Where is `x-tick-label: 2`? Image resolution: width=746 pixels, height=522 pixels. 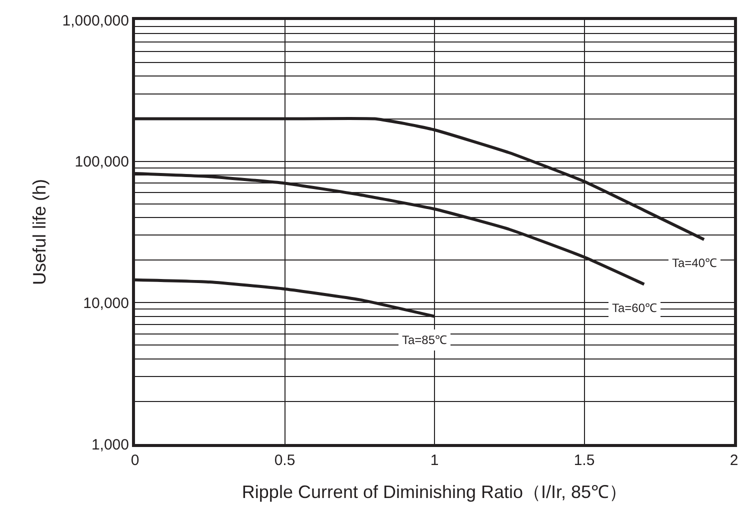 x-tick-label: 2 is located at coordinates (734, 460).